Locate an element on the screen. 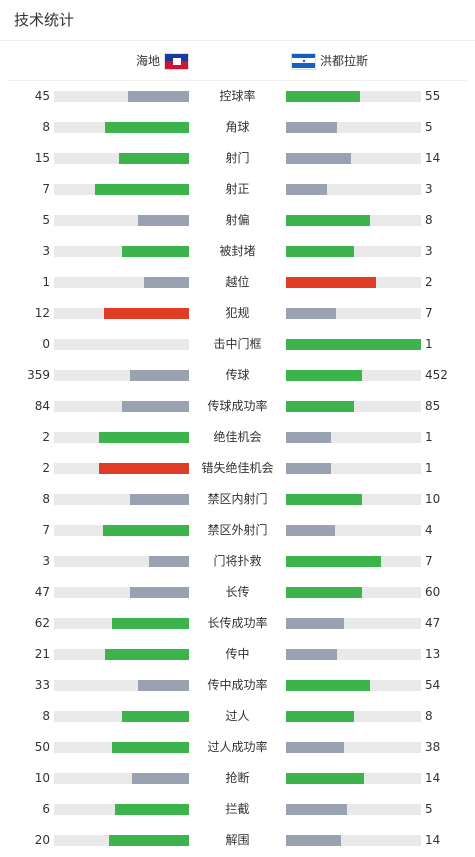 This screenshot has height=857, width=475. away-value: 60 is located at coordinates (433, 592).